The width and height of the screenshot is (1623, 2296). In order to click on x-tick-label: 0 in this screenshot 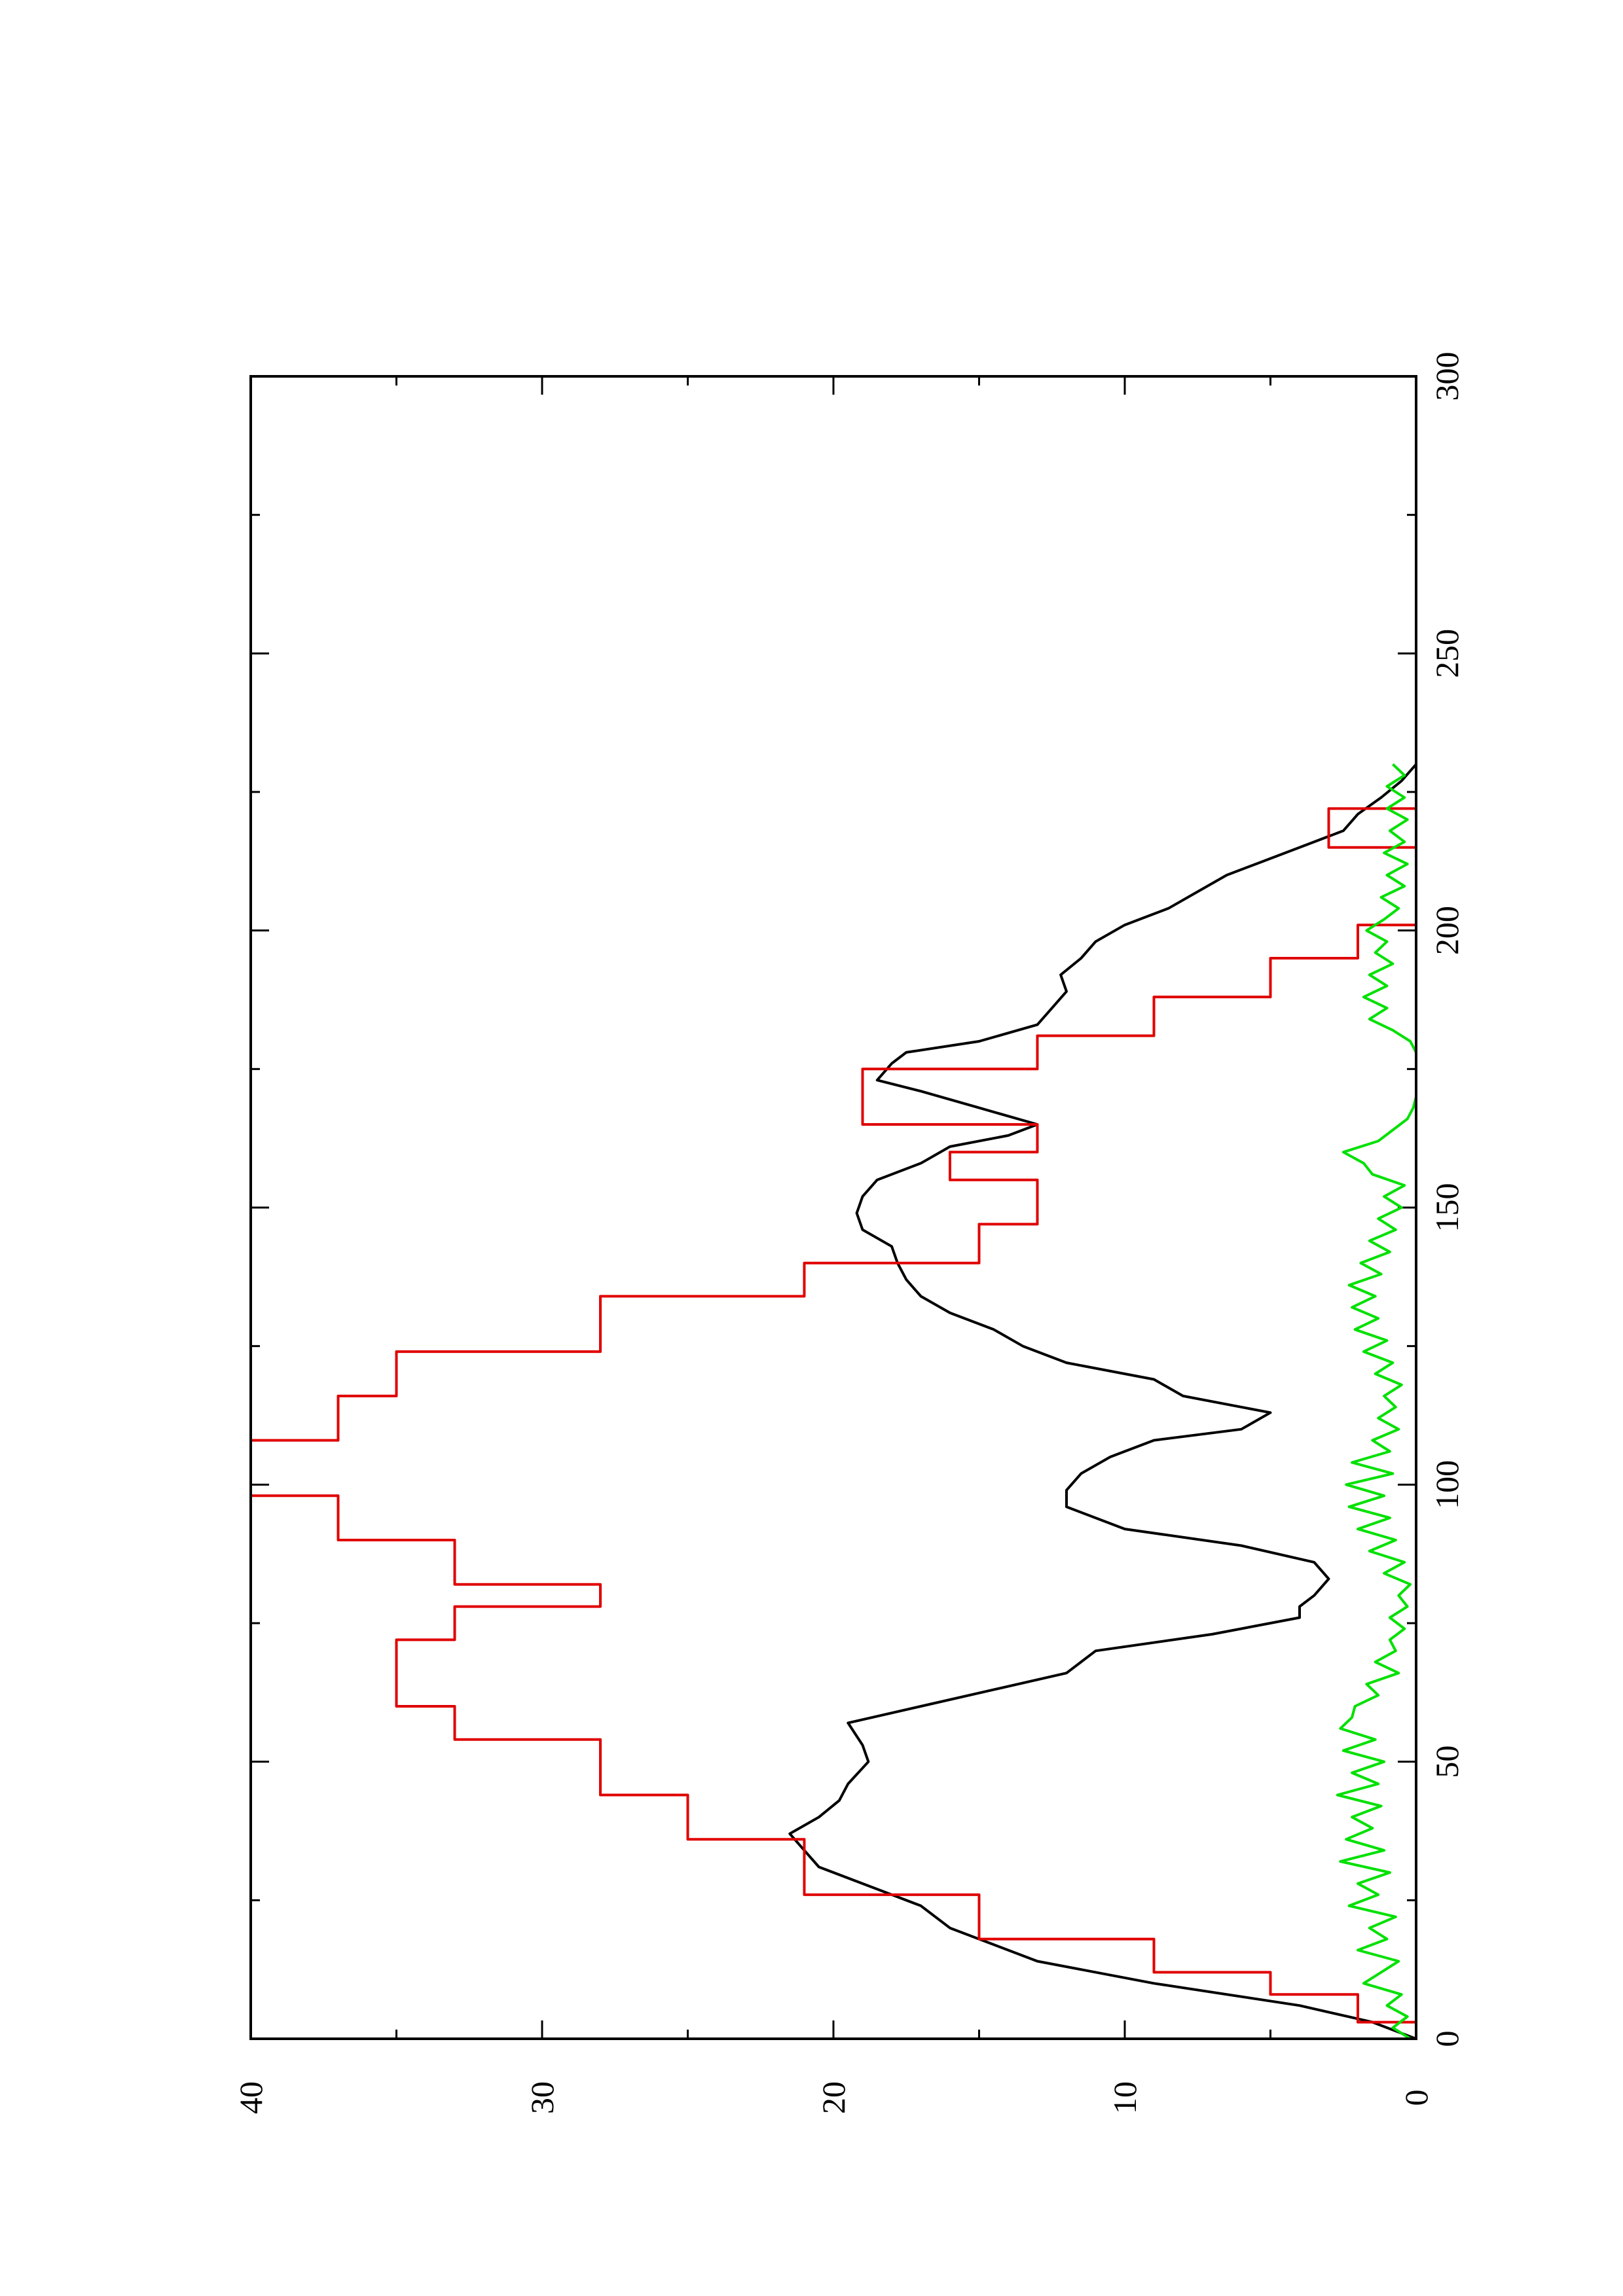, I will do `click(1447, 2039)`.